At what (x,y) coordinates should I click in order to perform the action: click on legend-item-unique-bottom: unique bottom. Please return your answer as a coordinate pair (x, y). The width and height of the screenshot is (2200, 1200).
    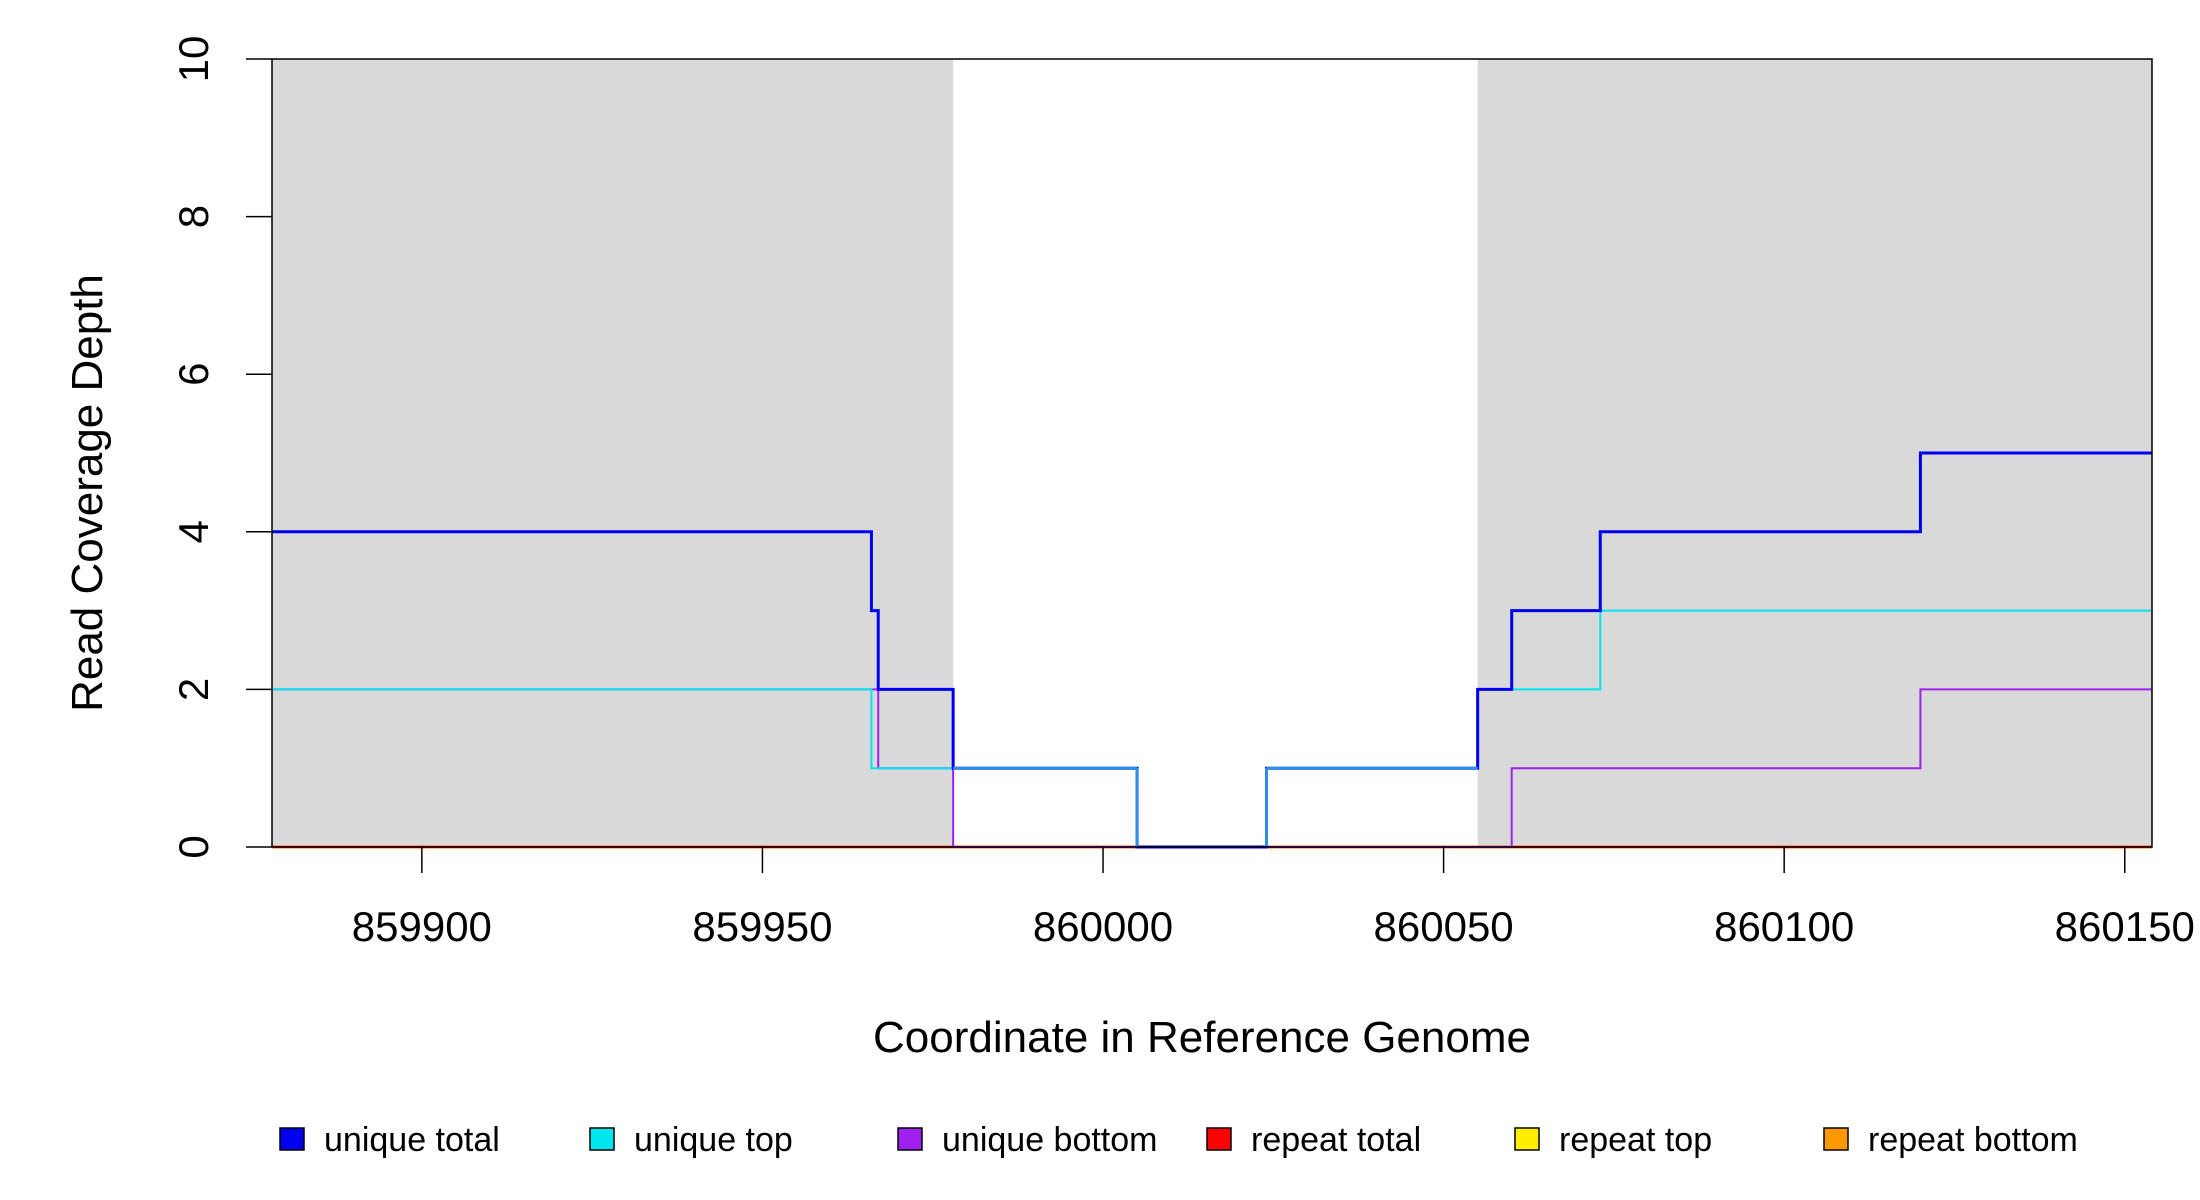
    Looking at the image, I should click on (1027, 1140).